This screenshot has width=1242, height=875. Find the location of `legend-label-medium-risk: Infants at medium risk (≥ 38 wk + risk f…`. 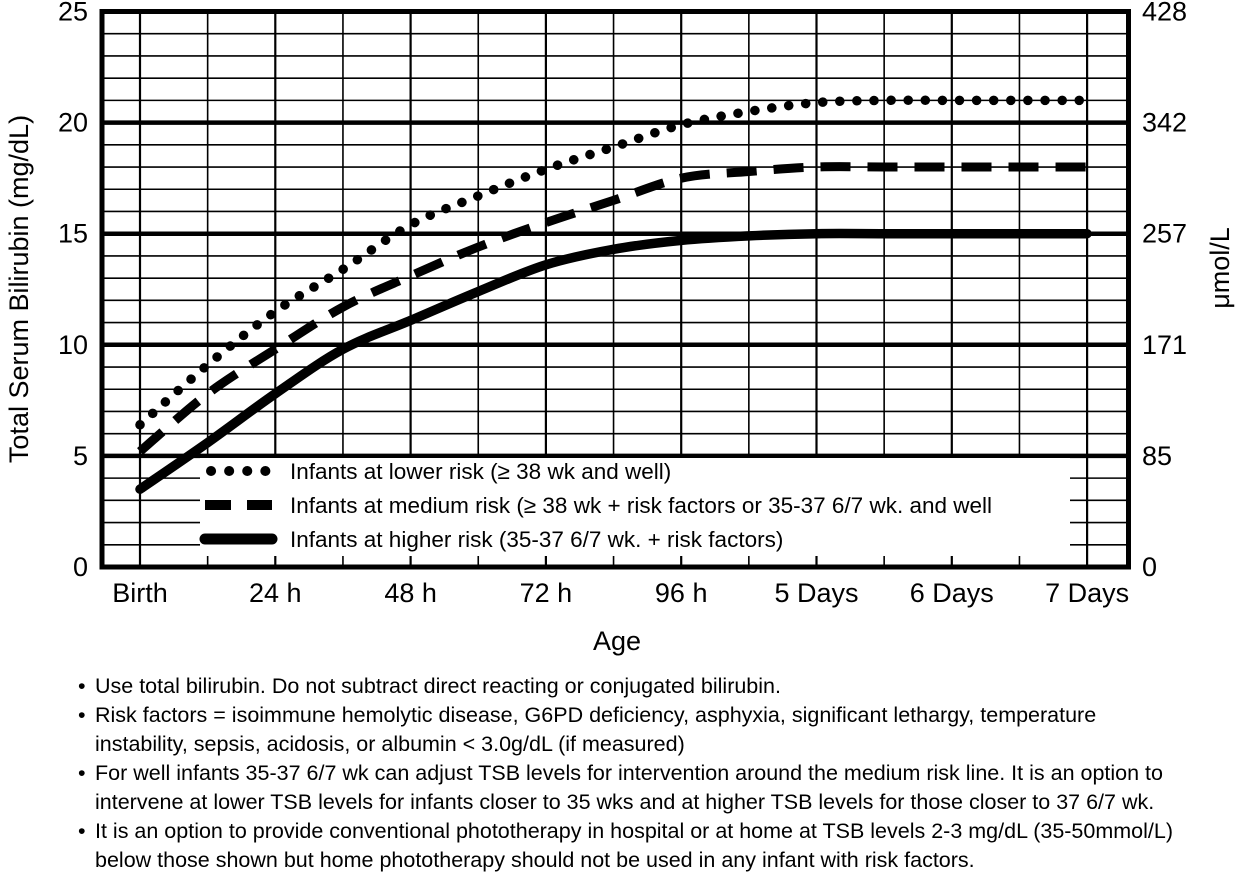

legend-label-medium-risk: Infants at medium risk (≥ 38 wk + risk f… is located at coordinates (641, 505).